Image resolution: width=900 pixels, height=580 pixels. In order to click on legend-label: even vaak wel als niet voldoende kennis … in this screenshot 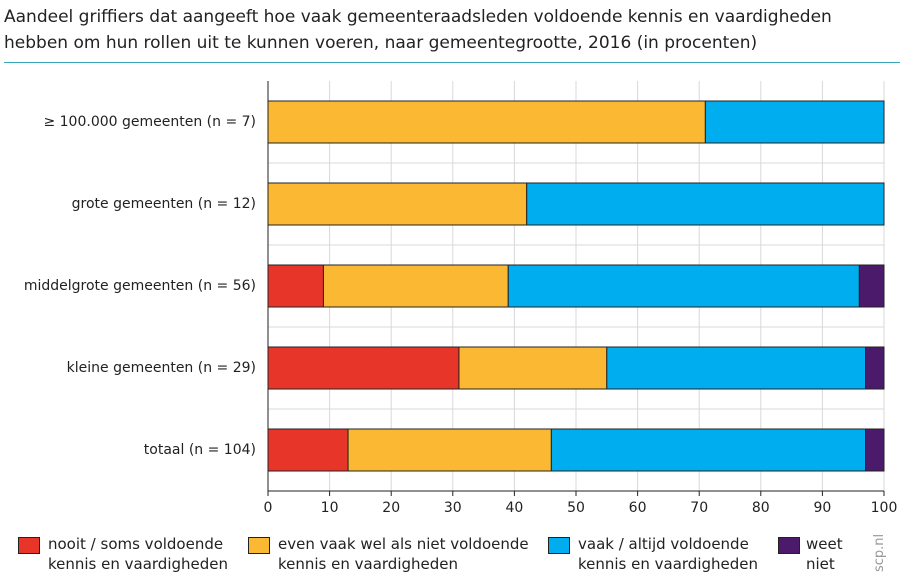, I will do `click(403, 554)`.